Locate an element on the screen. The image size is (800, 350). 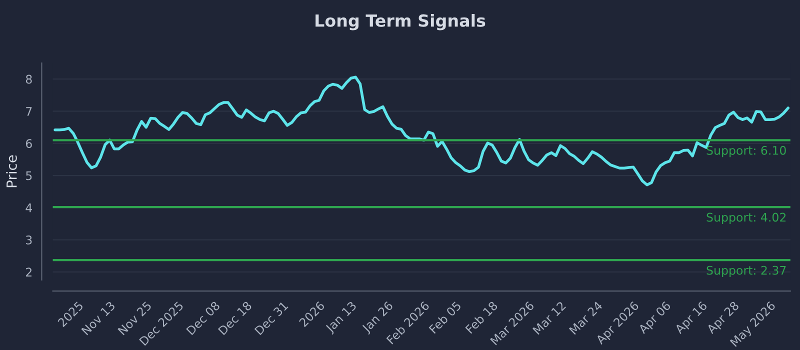
x-tick-label: Jan 13 is located at coordinates (341, 317).